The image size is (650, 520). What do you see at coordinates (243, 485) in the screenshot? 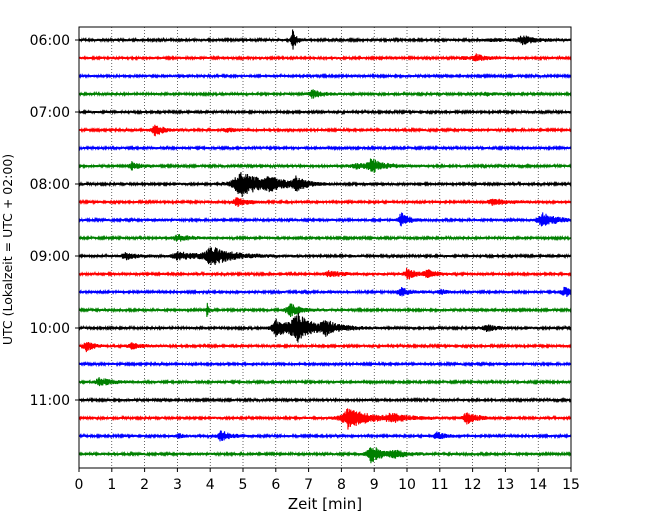
I see `x-tick-label: 5` at bounding box center [243, 485].